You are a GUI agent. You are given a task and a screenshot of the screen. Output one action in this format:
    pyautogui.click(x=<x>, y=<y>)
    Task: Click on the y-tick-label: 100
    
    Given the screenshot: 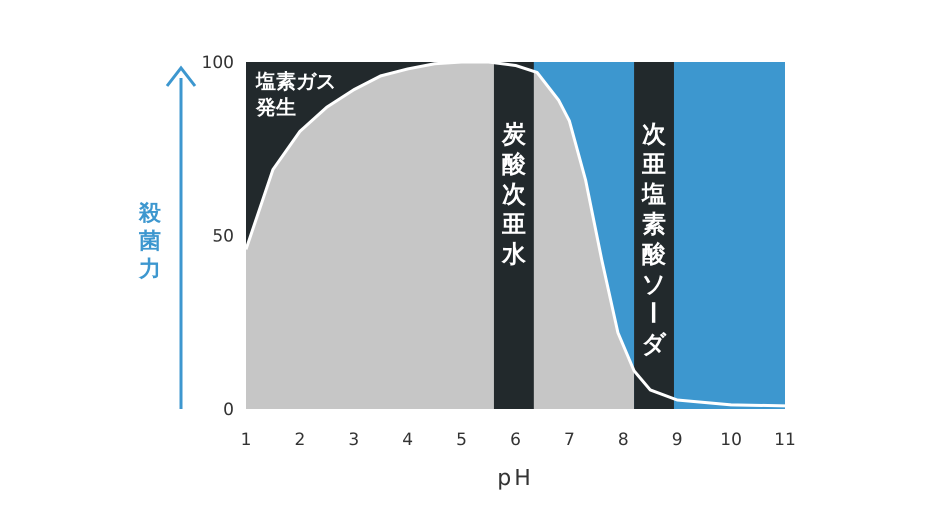 What is the action you would take?
    pyautogui.click(x=218, y=63)
    